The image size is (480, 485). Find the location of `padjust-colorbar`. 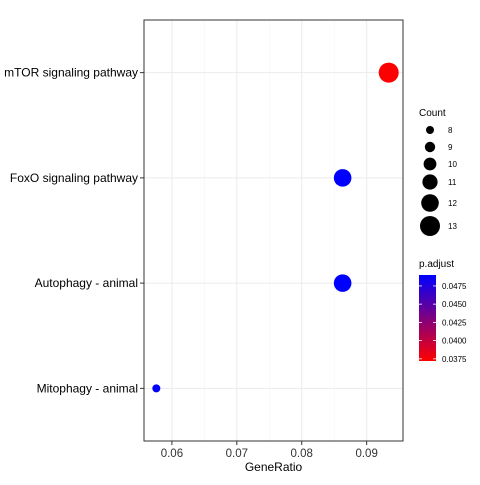

padjust-colorbar is located at coordinates (427, 318).